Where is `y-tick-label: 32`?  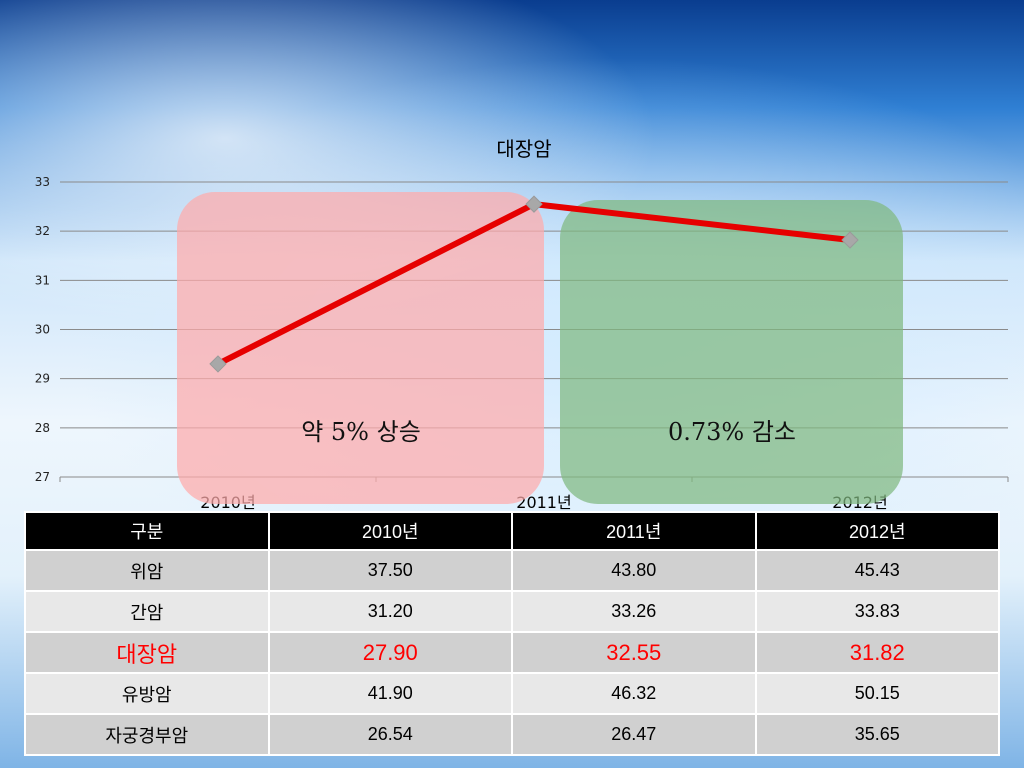
y-tick-label: 32 is located at coordinates (42, 231).